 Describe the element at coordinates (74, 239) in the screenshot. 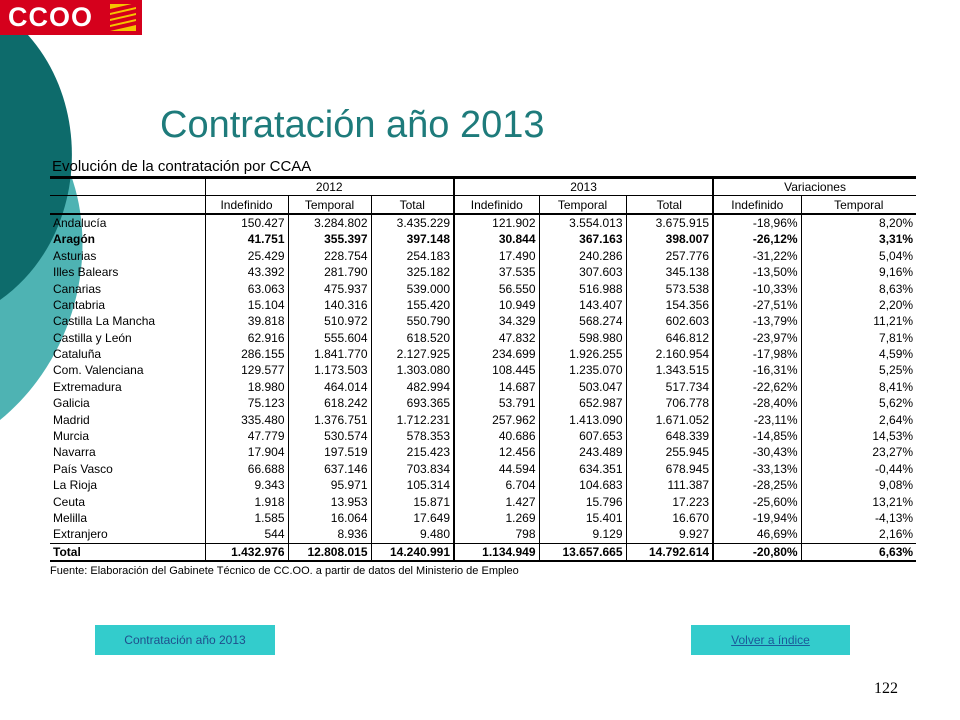

I see `region-cell: Aragón` at that location.